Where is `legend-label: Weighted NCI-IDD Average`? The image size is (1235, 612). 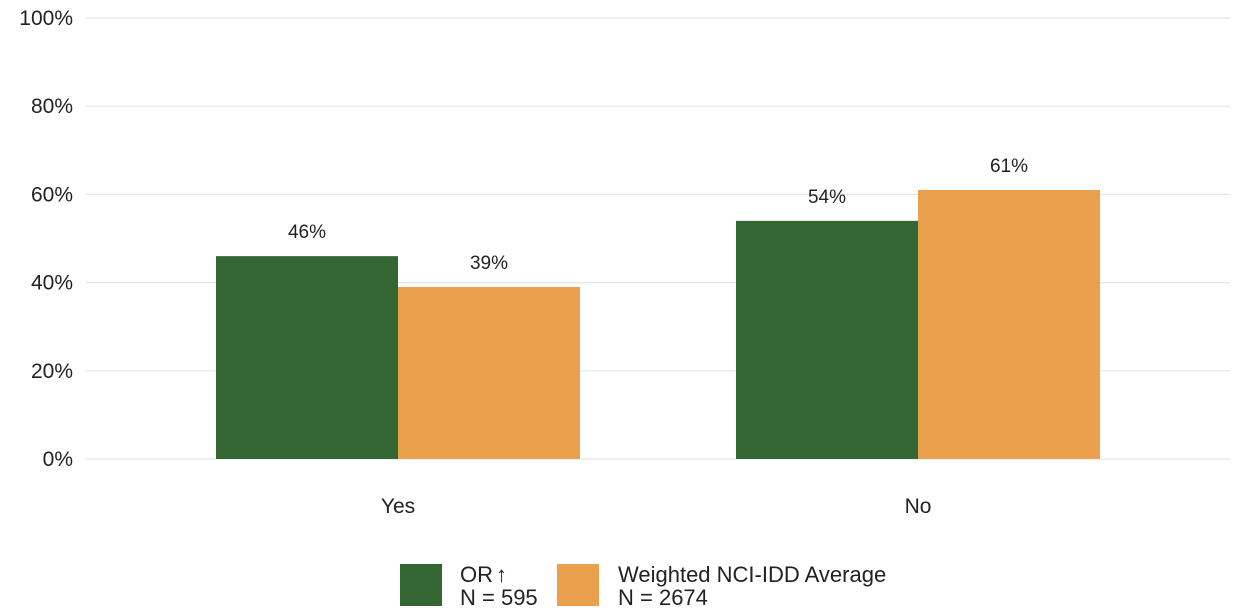
legend-label: Weighted NCI-IDD Average is located at coordinates (752, 574).